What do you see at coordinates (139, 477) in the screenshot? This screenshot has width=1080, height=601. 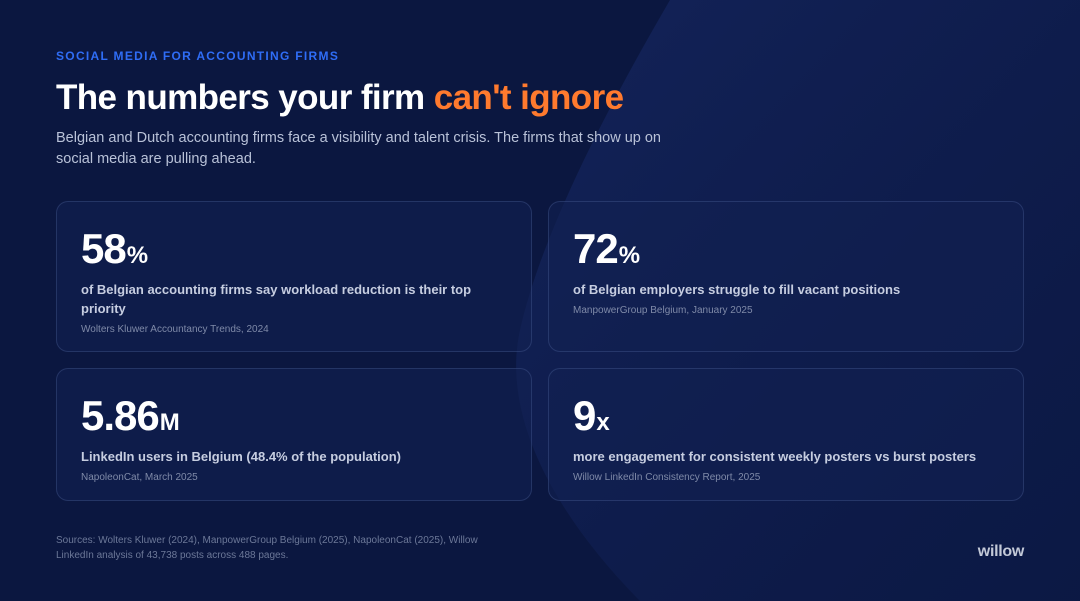 I see `stat-source: NapoleonCat, March 2025` at bounding box center [139, 477].